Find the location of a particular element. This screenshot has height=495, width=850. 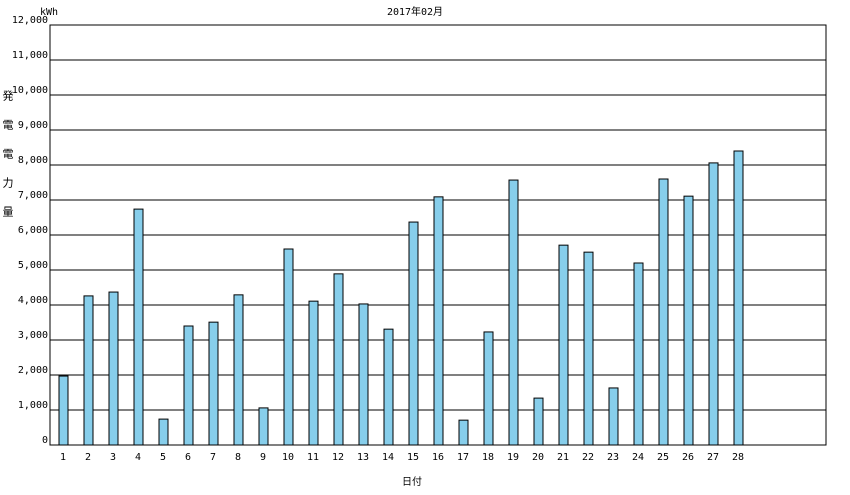

x-tick-label: 20 is located at coordinates (538, 457).